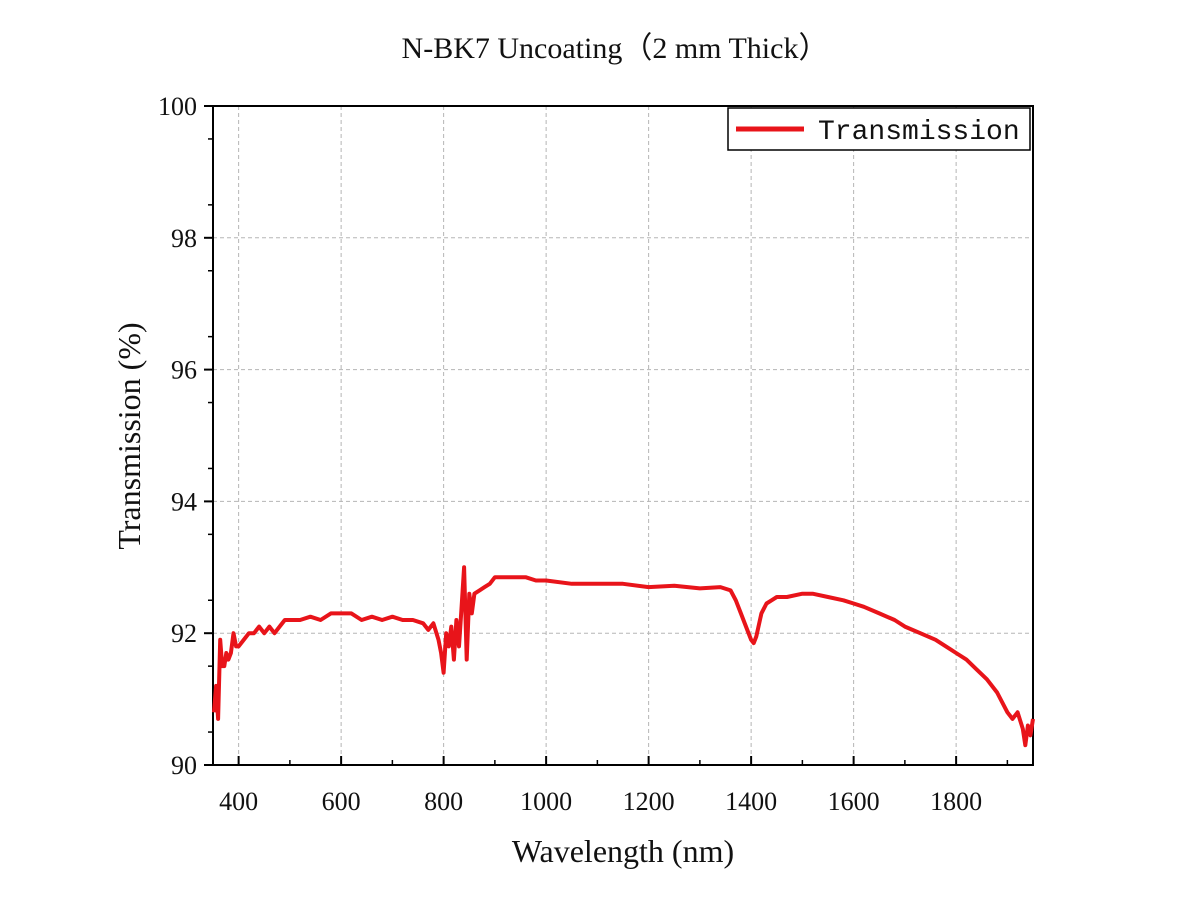 This screenshot has height=918, width=1200. Describe the element at coordinates (623, 656) in the screenshot. I see `transmission-series-line` at that location.